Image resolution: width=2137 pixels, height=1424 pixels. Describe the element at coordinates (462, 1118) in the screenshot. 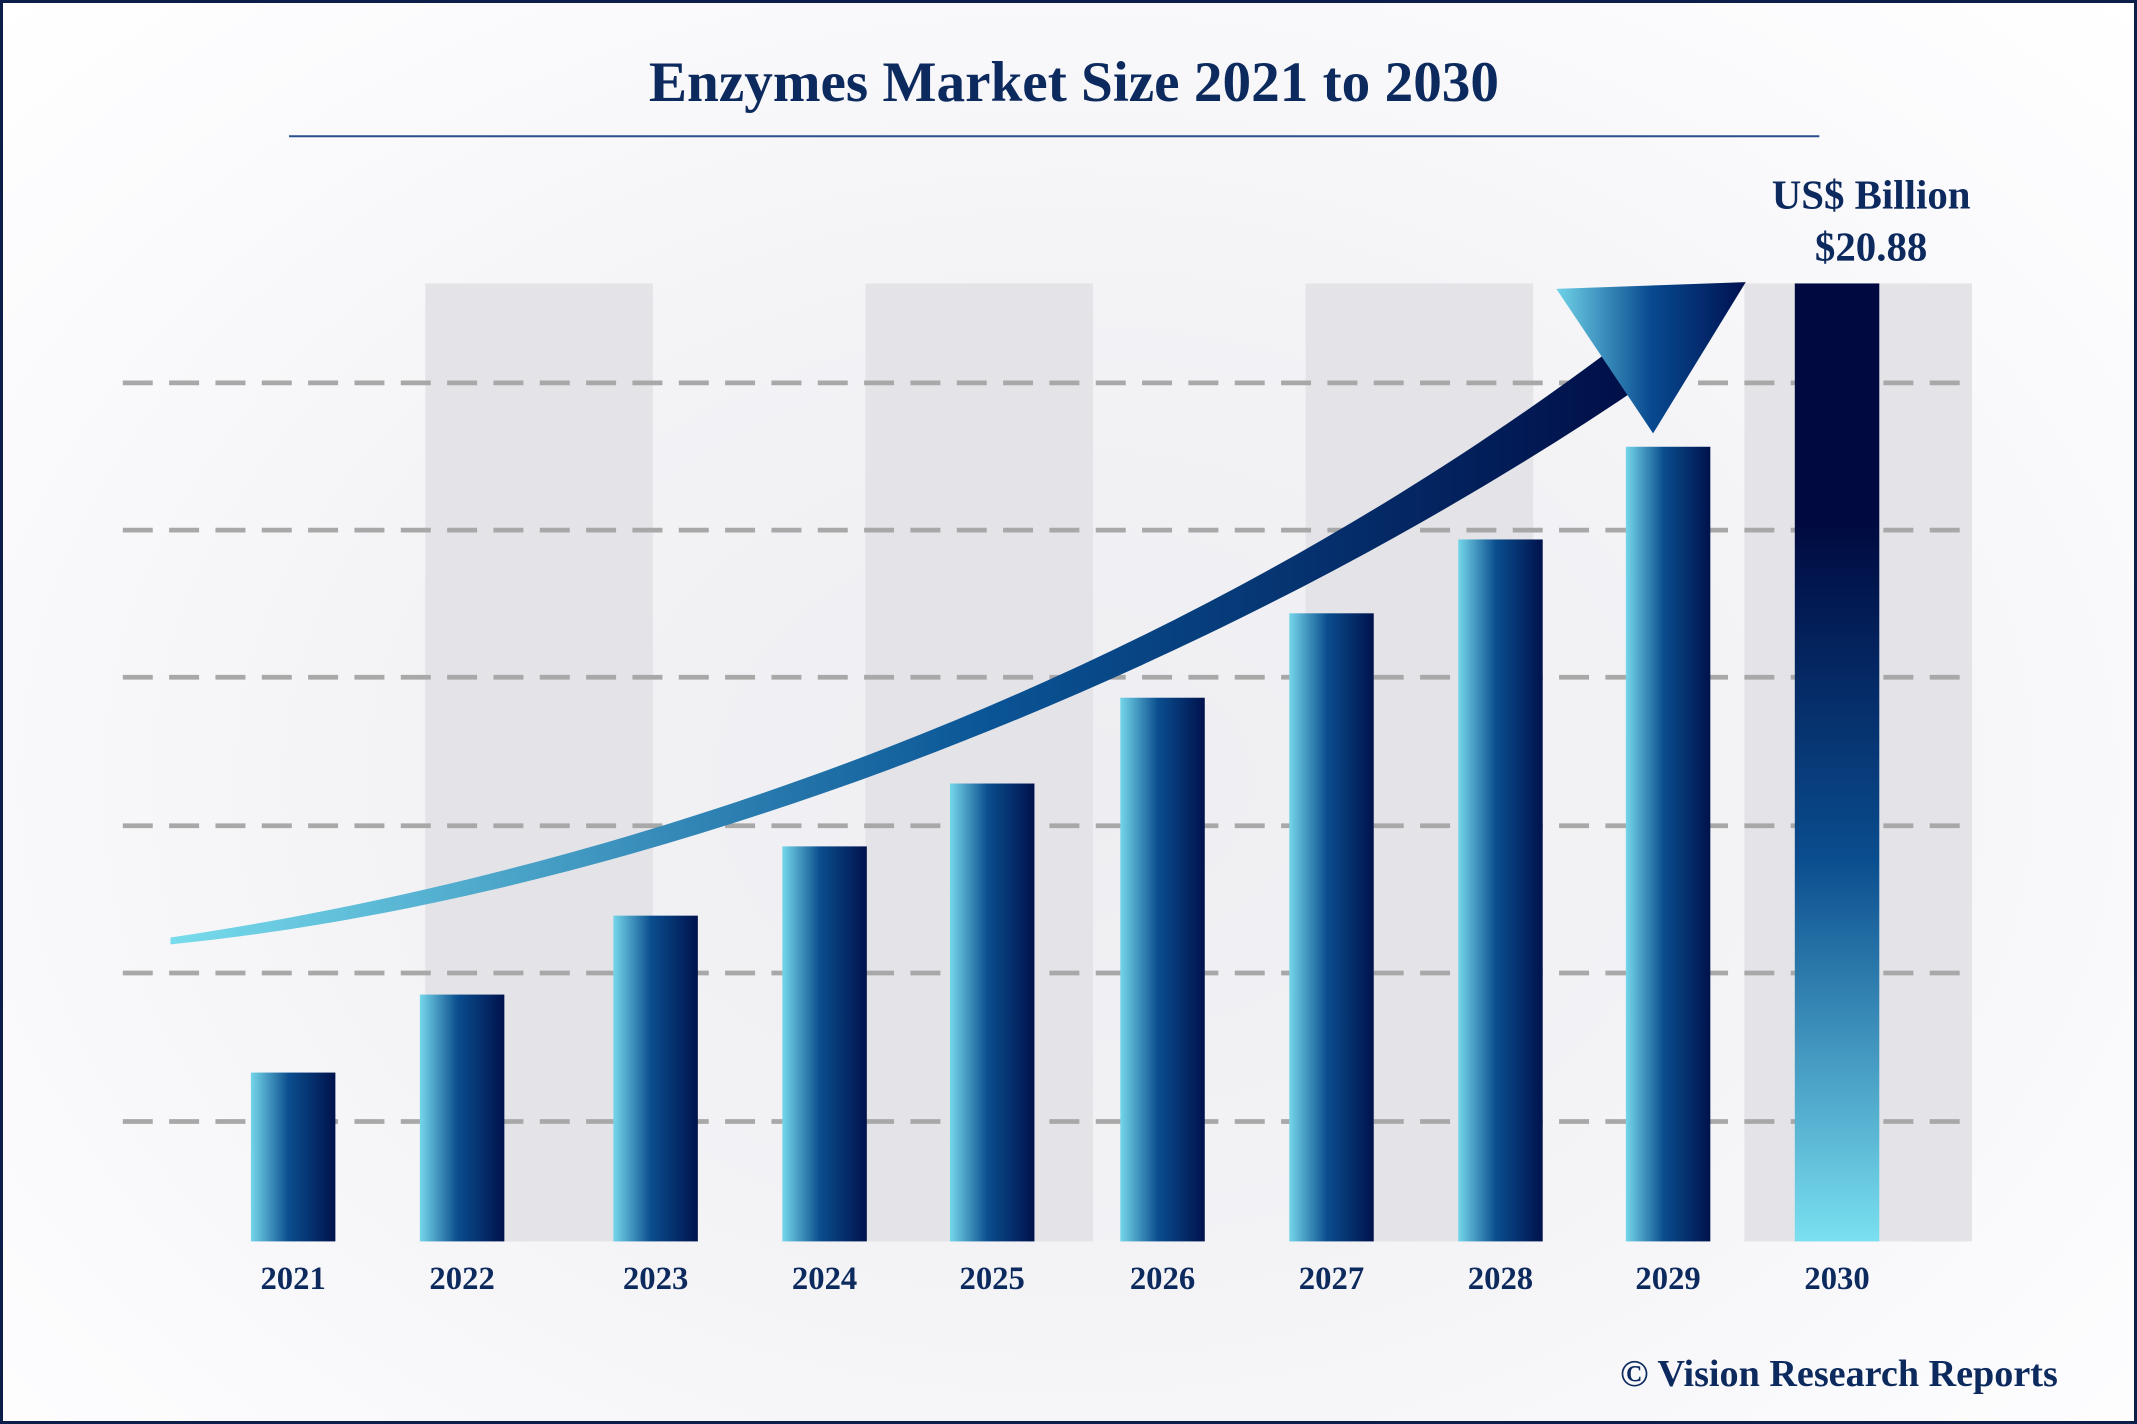

I see `bar-2022` at that location.